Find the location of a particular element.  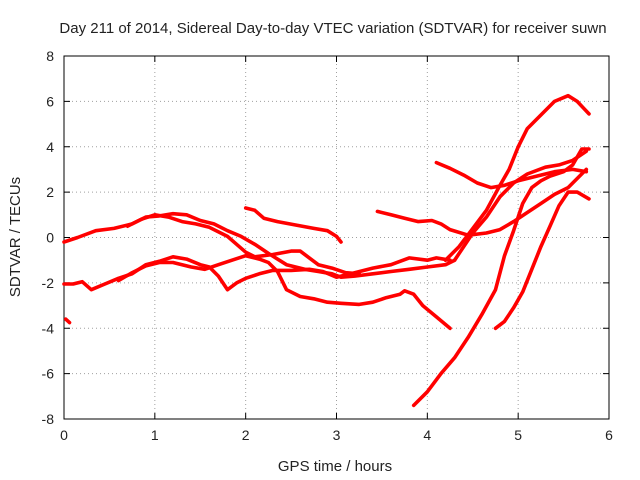

series-line-sat-b is located at coordinates (257, 273).